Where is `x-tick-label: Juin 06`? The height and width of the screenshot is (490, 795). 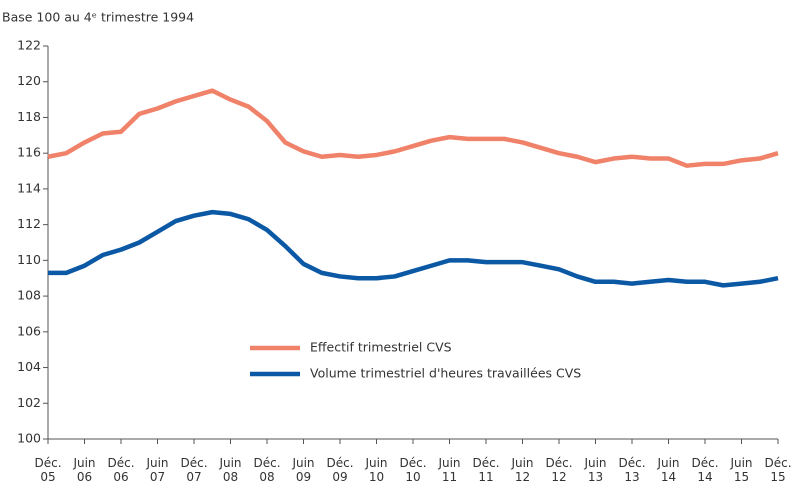 x-tick-label: Juin 06 is located at coordinates (84, 470).